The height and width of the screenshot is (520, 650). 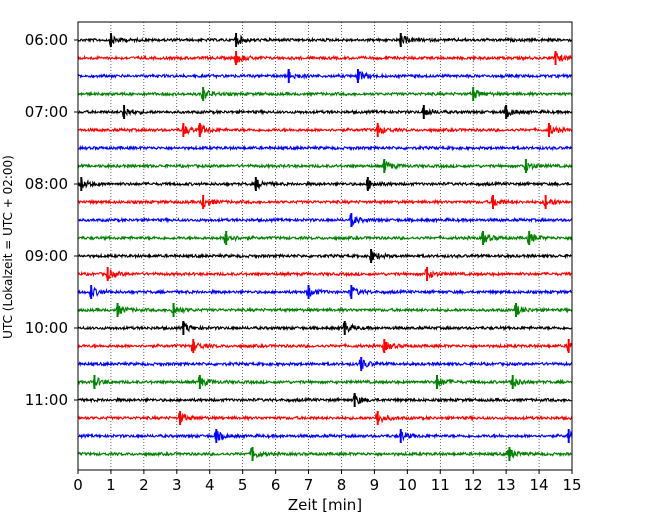 I want to click on x-axis-ticks: 0 1 2 3 4 5 6 7 8 9 10 11 12 13 14 15, so click(x=327, y=482).